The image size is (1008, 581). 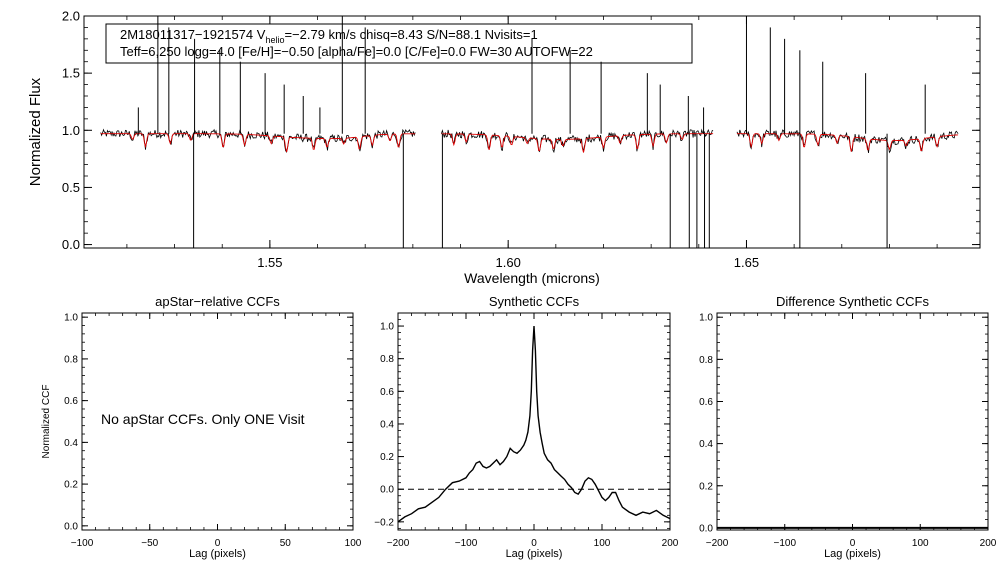 What do you see at coordinates (532, 278) in the screenshot?
I see `x-axis-label: Wavelength (microns)` at bounding box center [532, 278].